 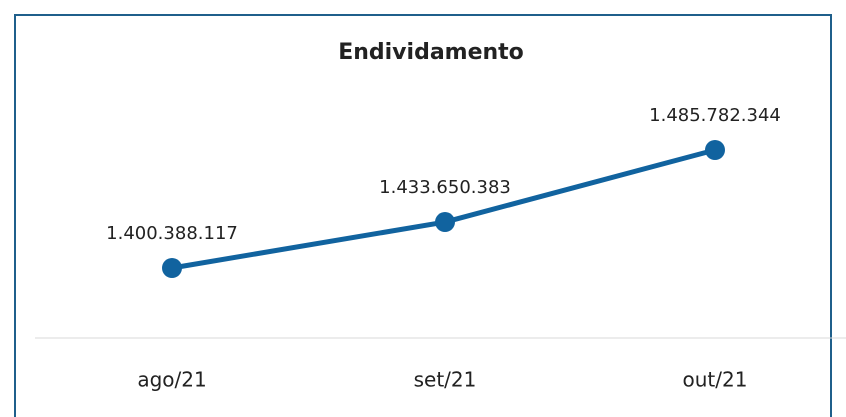 I want to click on data-label: 1.400.388.117, so click(x=172, y=233).